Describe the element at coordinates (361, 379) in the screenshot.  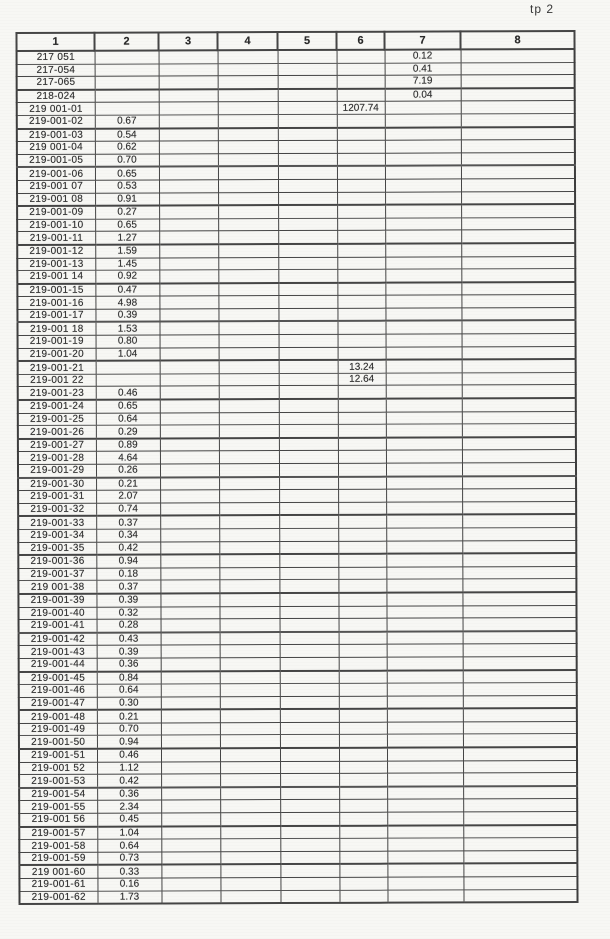
I see `value-cell: 12.64` at that location.